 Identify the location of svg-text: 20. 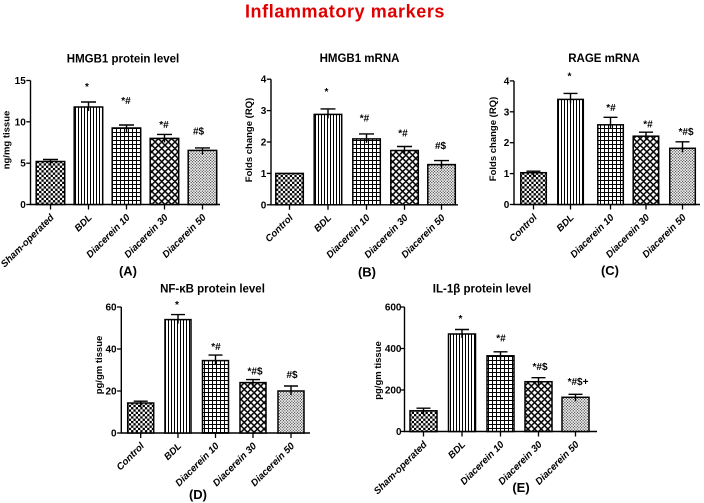
(111, 392).